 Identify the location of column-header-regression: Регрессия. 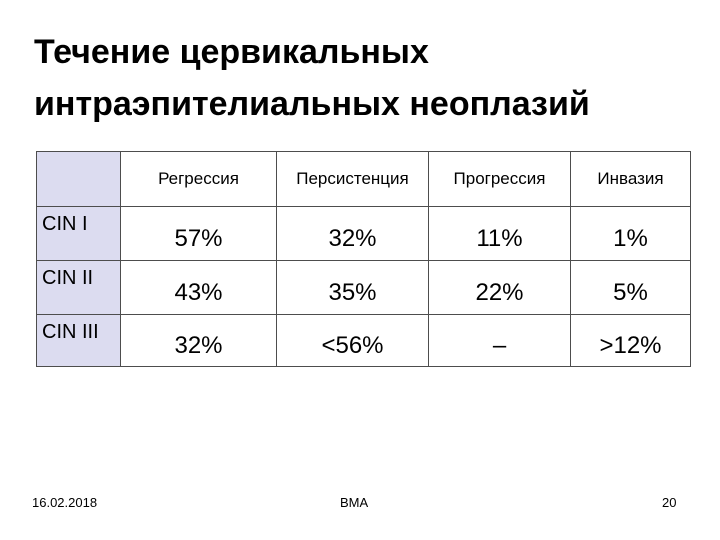
(198, 179).